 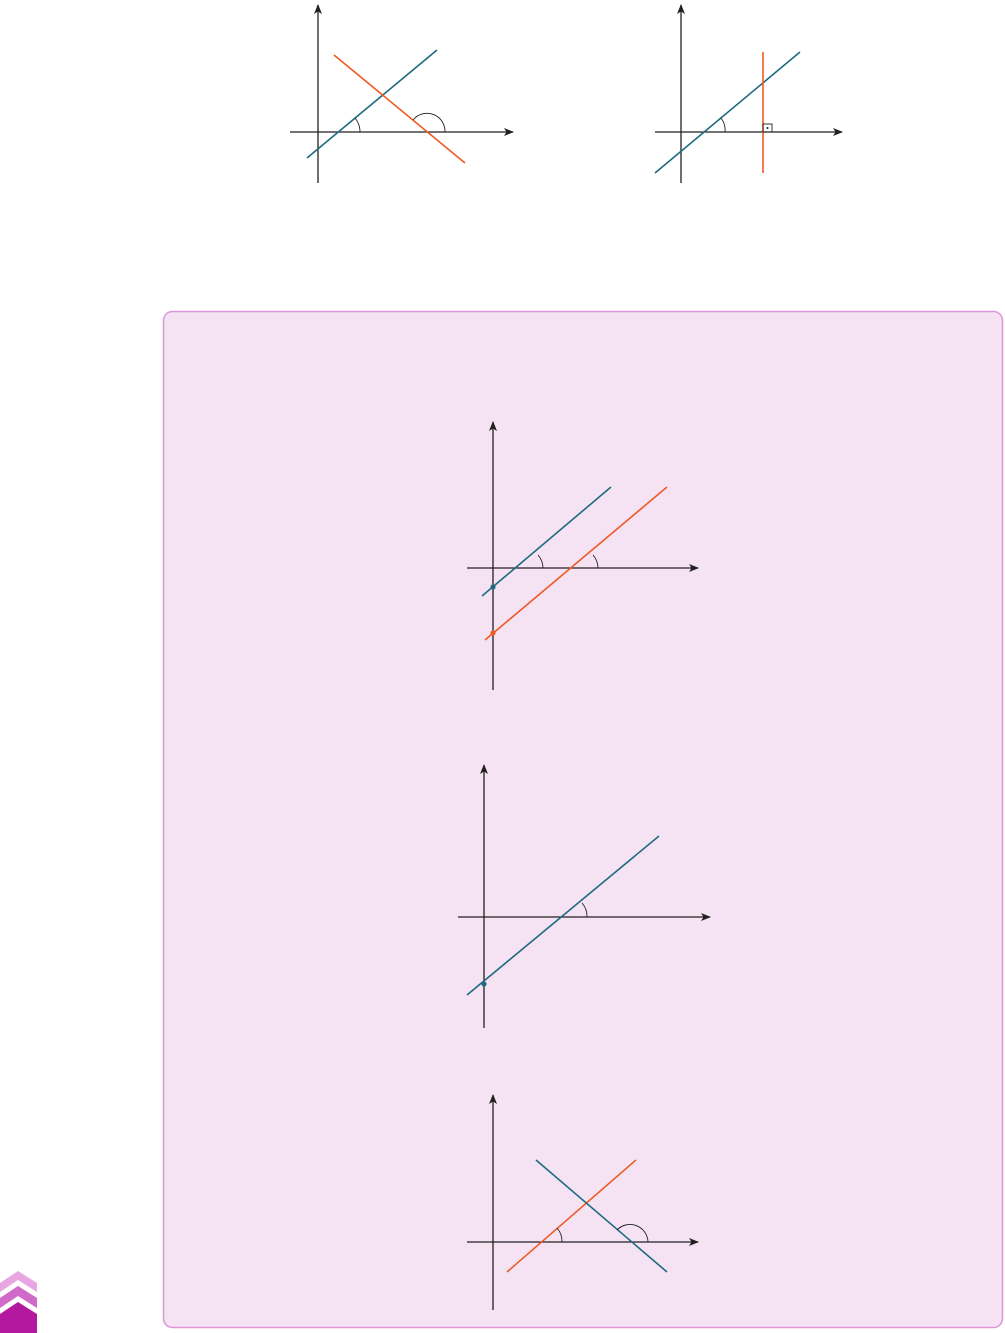 I want to click on diagram-single-line, so click(x=584, y=896).